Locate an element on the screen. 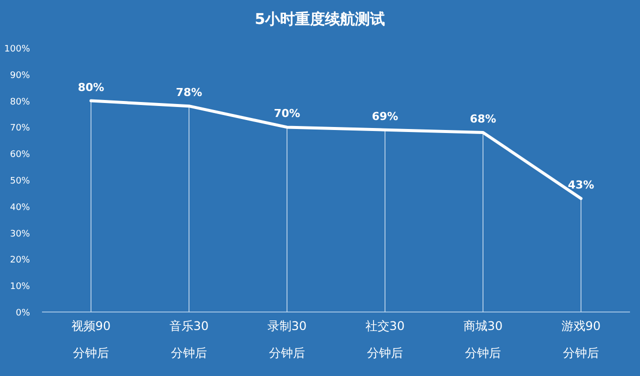 The image size is (640, 376). x-tick-label: 视频90 分钟后 is located at coordinates (91, 339).